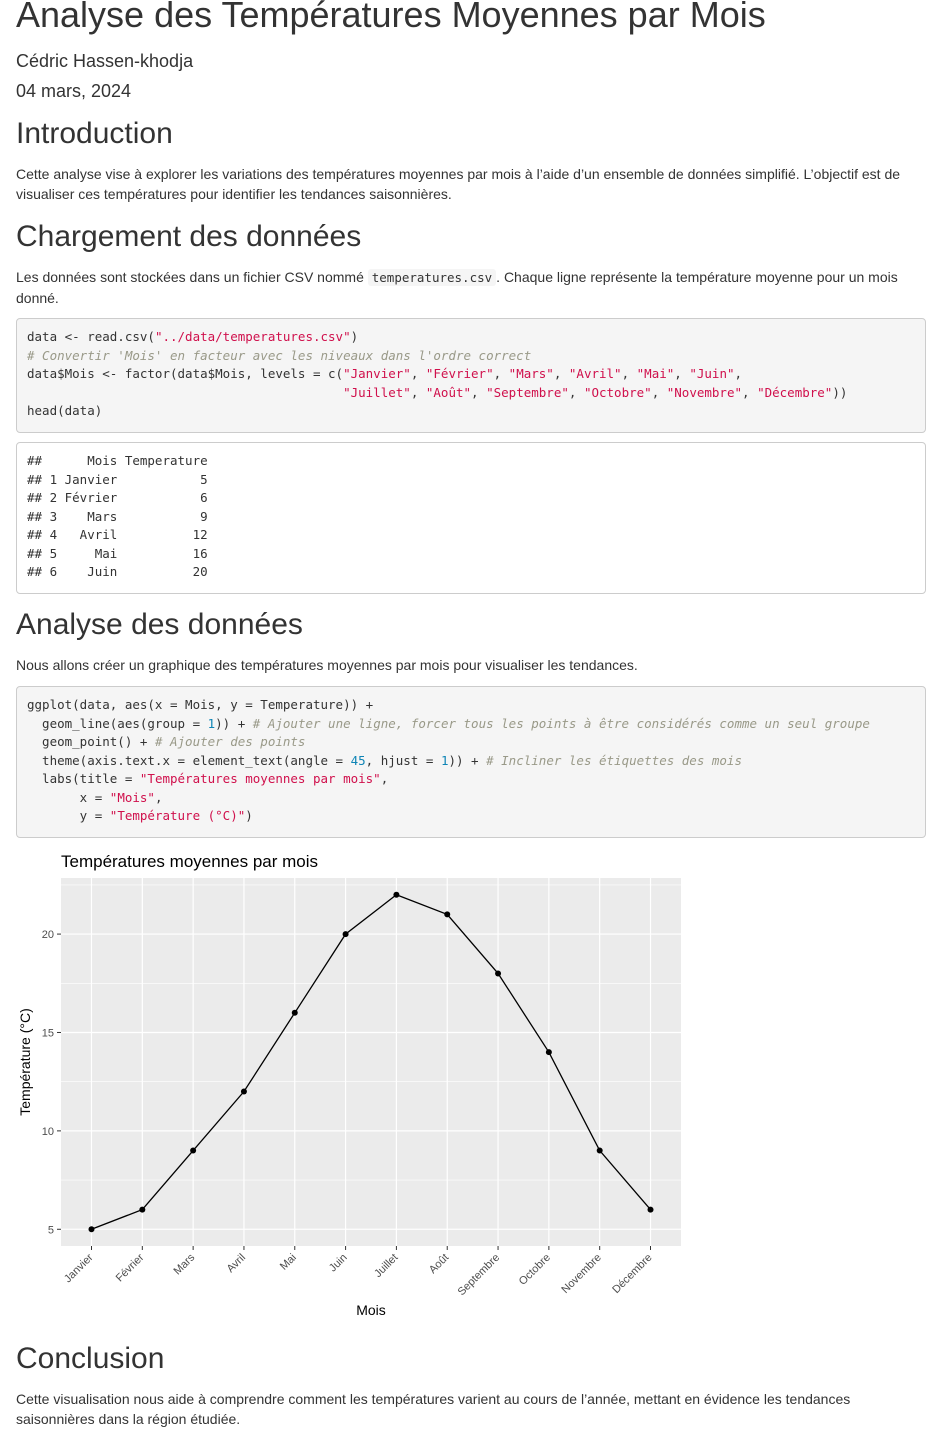  What do you see at coordinates (90, 1358) in the screenshot?
I see `heading-conclusion: Conclusion` at bounding box center [90, 1358].